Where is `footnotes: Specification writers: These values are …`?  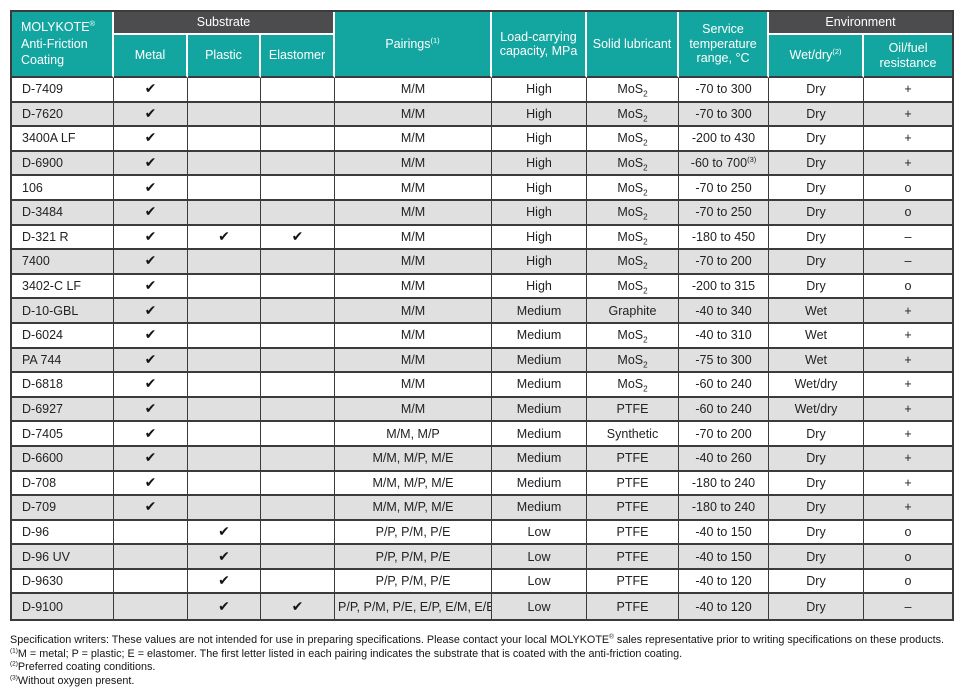 footnotes: Specification writers: These values are … is located at coordinates (480, 661).